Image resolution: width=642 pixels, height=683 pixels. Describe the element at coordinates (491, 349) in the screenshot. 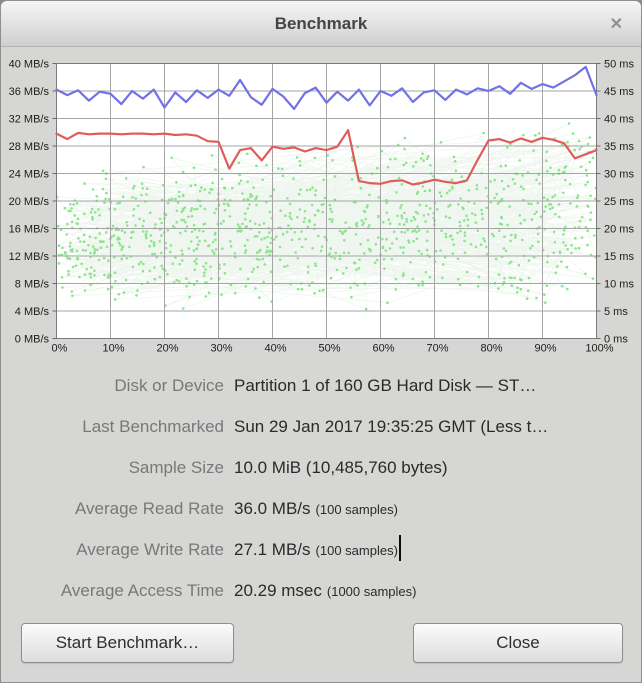

I see `svg-text: 80%` at that location.